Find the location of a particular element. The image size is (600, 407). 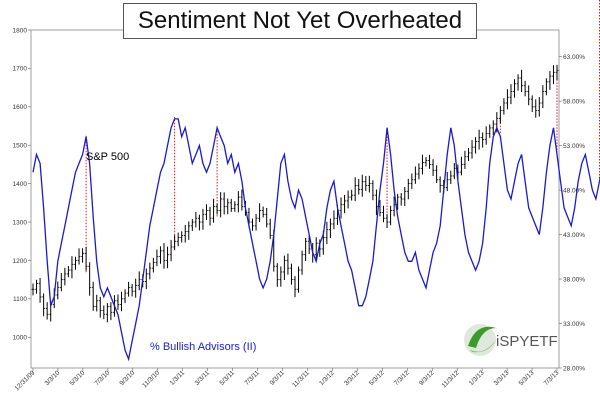

ispyetf-logo: iSPYETF is located at coordinates (511, 340).